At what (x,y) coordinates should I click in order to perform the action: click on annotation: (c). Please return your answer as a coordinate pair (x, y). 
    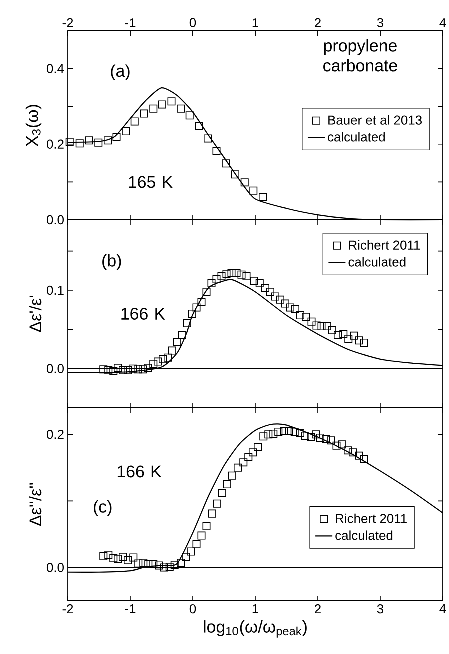
    Looking at the image, I should click on (103, 508).